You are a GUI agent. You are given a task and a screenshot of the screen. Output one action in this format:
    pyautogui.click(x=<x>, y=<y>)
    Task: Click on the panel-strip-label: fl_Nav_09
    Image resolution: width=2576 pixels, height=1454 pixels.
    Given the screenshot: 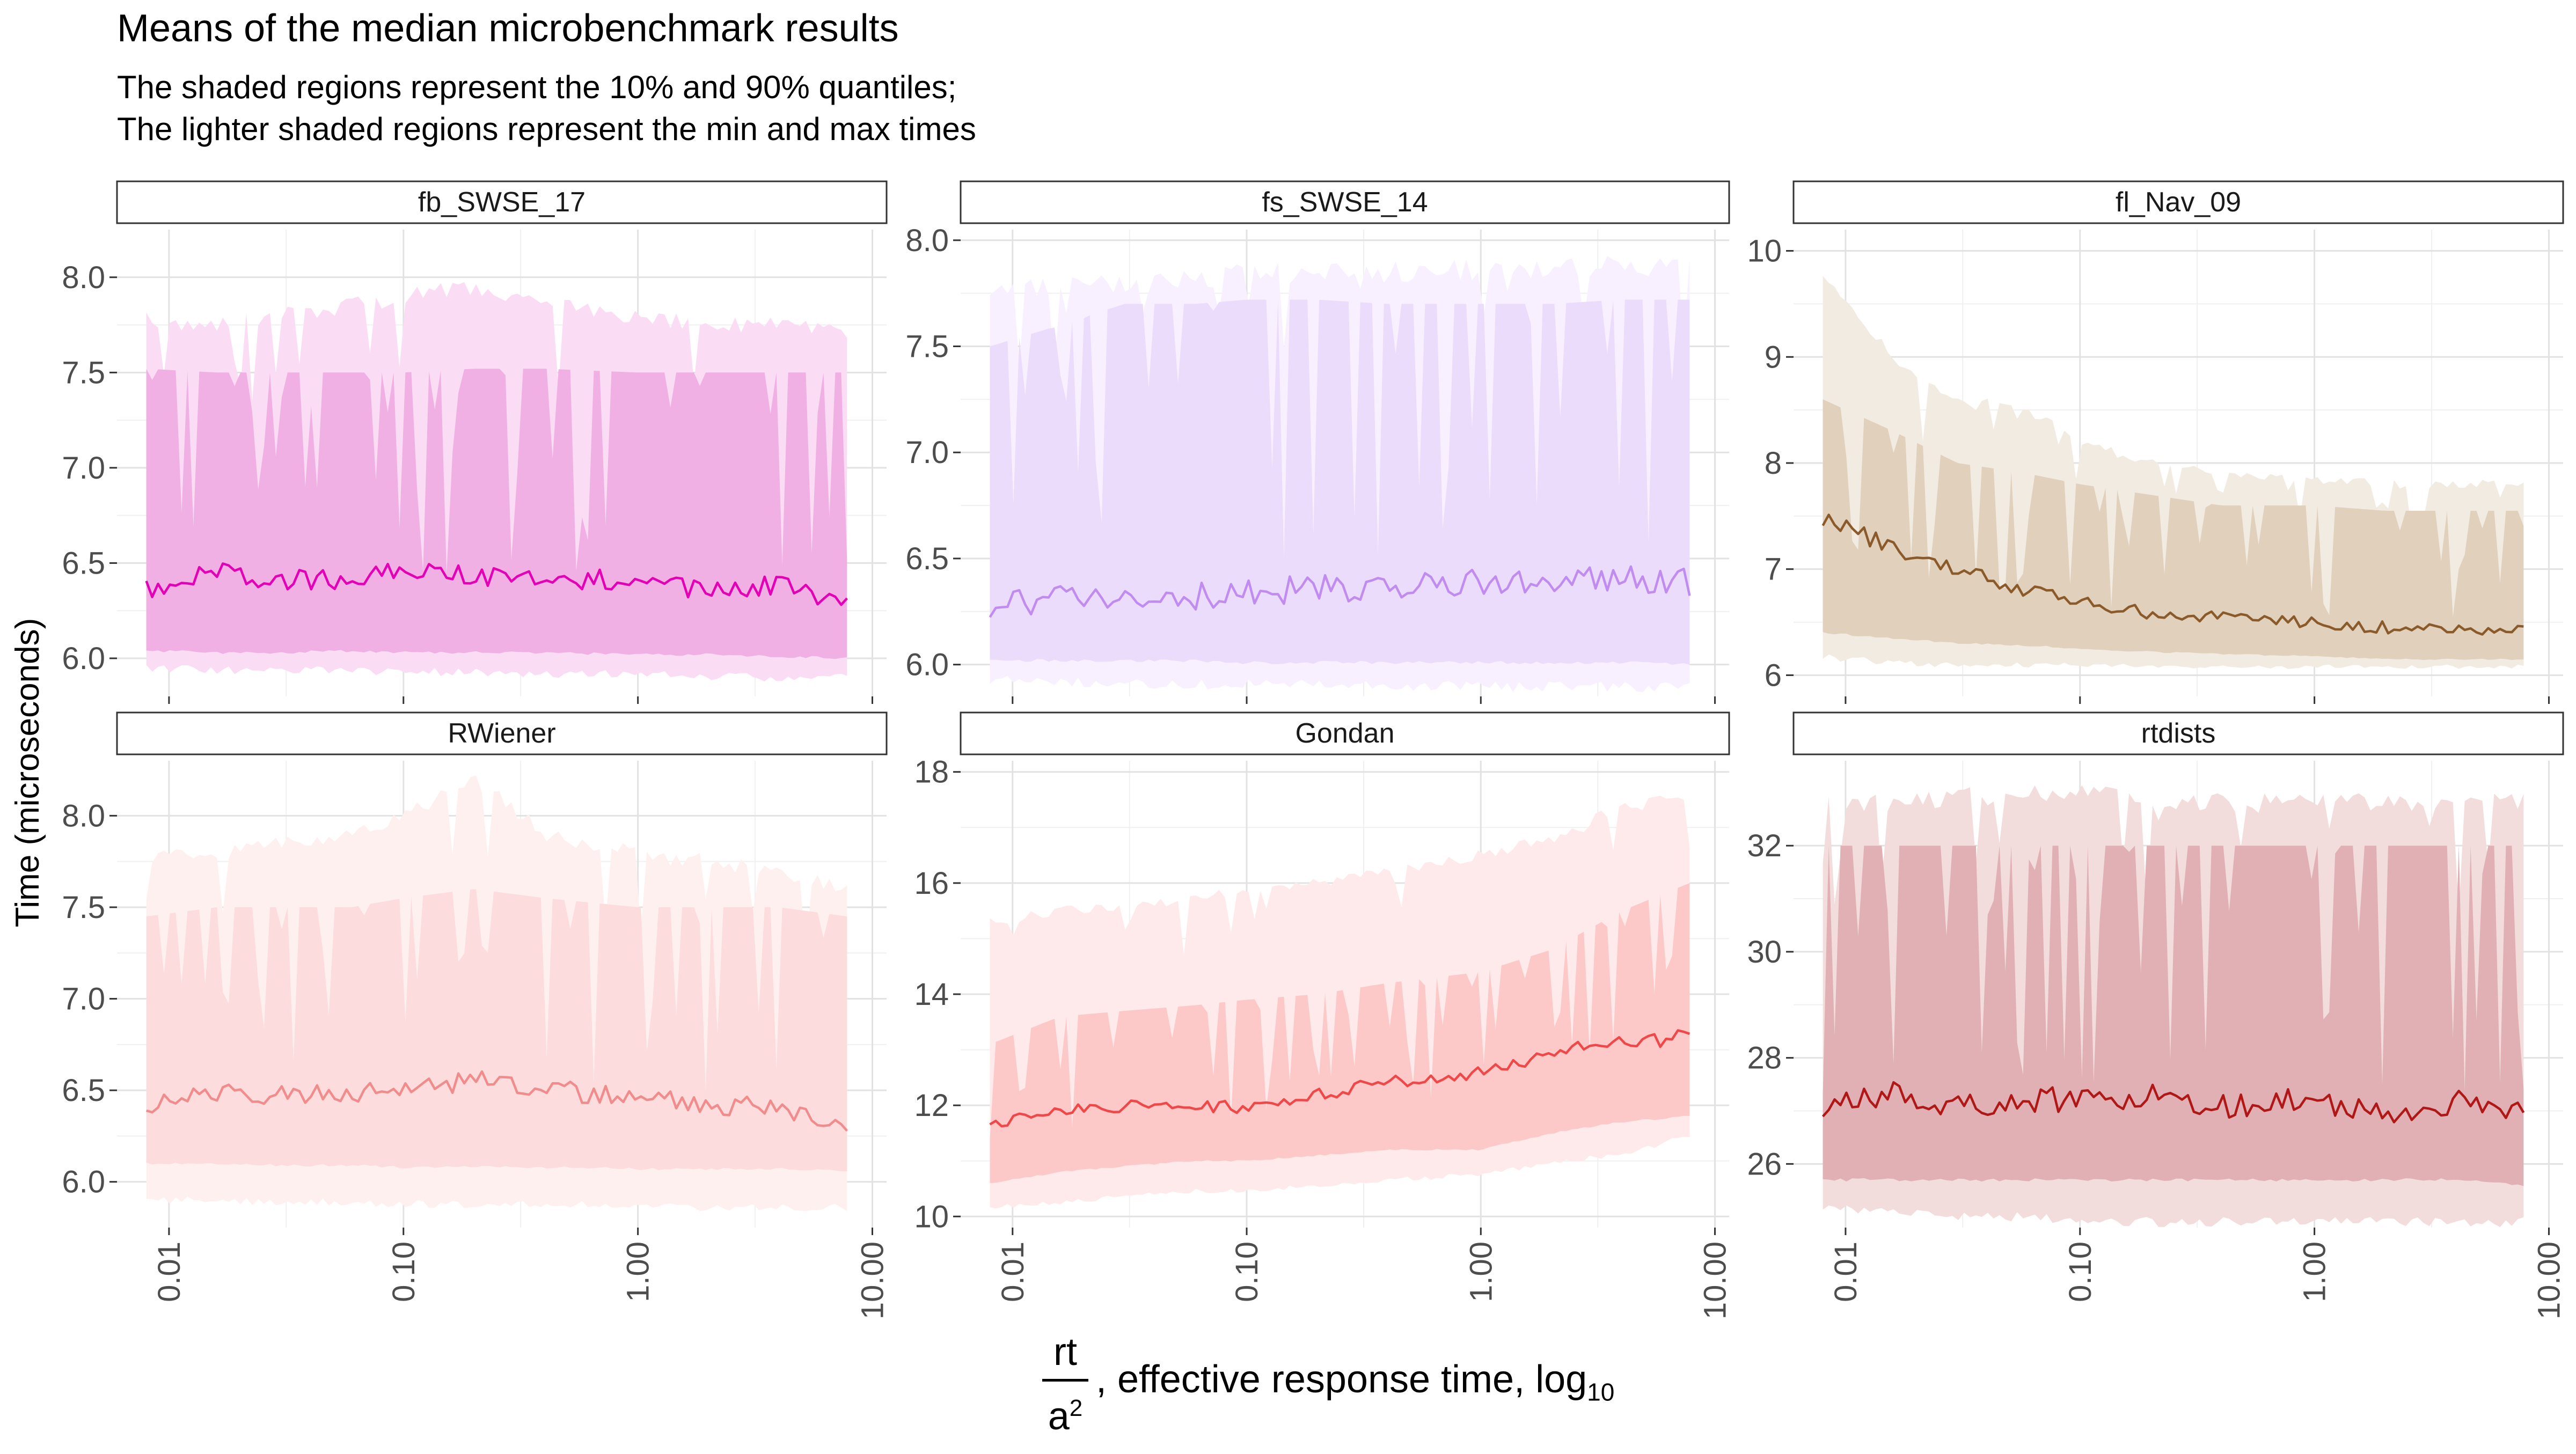 What is the action you would take?
    pyautogui.click(x=2178, y=202)
    